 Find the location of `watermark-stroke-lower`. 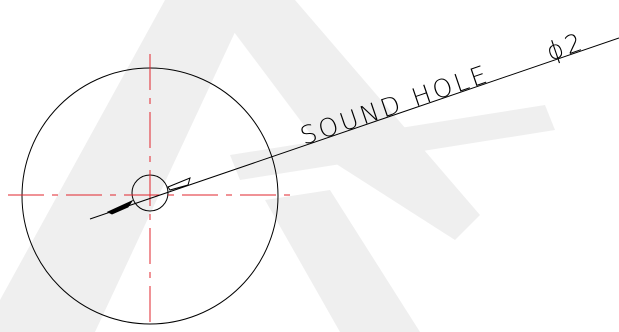

watermark-stroke-lower is located at coordinates (342, 261).